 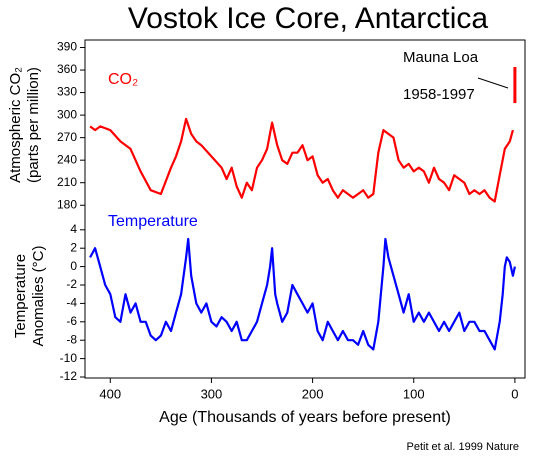 What do you see at coordinates (20, 296) in the screenshot?
I see `y-axis-label: Temperature` at bounding box center [20, 296].